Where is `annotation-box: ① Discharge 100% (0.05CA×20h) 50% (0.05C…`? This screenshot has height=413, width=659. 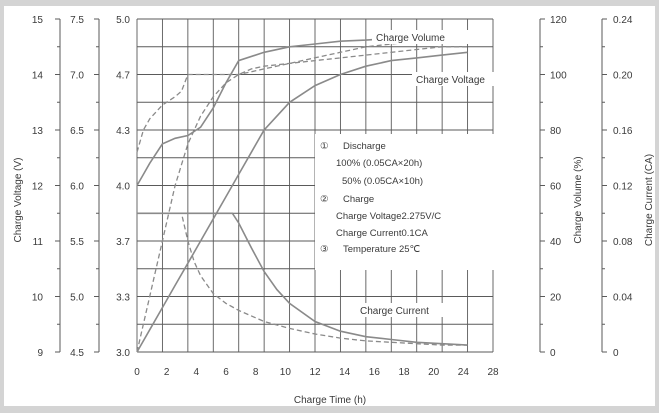
annotation-box: ① Discharge 100% (0.05CA×20h) 50% (0.05C… is located at coordinates (407, 202).